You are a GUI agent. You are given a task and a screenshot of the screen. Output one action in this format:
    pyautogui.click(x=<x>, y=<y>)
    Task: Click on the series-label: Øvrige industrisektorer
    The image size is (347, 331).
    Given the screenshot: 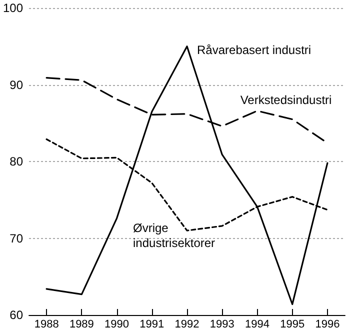 What is the action you would take?
    pyautogui.click(x=174, y=235)
    